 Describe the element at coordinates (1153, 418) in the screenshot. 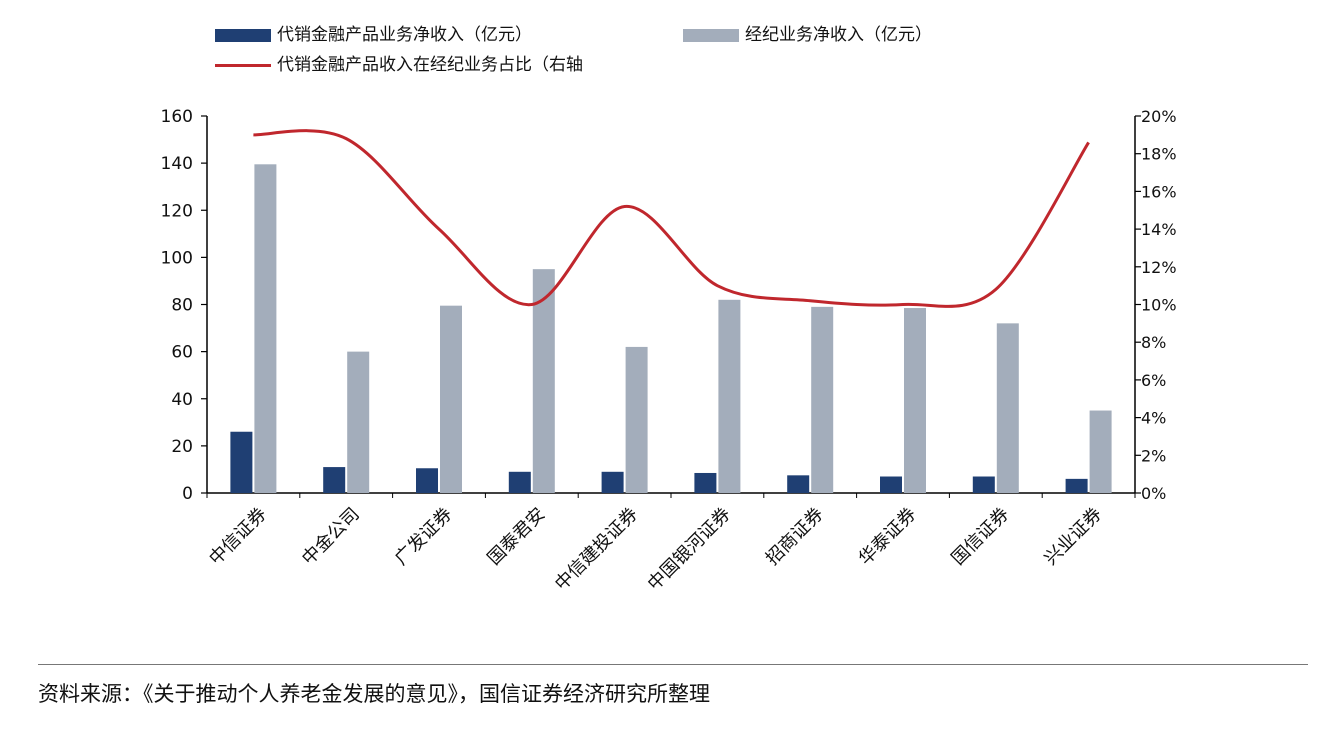

I see `right-tick-label: 4%` at that location.